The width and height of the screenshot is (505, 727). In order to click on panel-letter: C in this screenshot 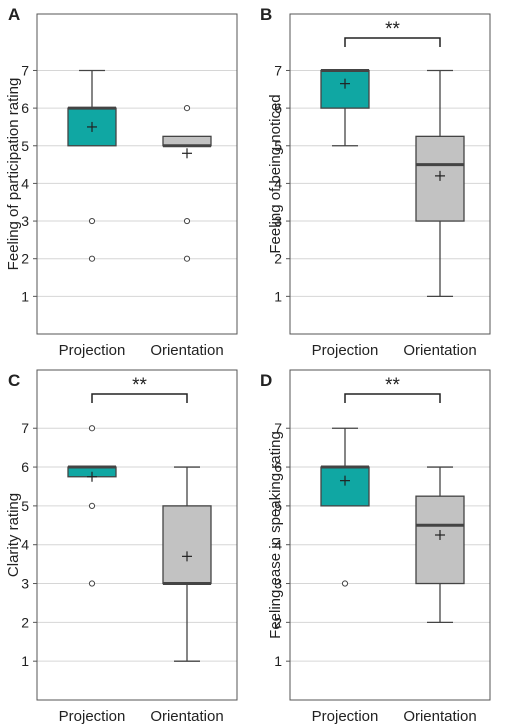, I will do `click(14, 380)`.